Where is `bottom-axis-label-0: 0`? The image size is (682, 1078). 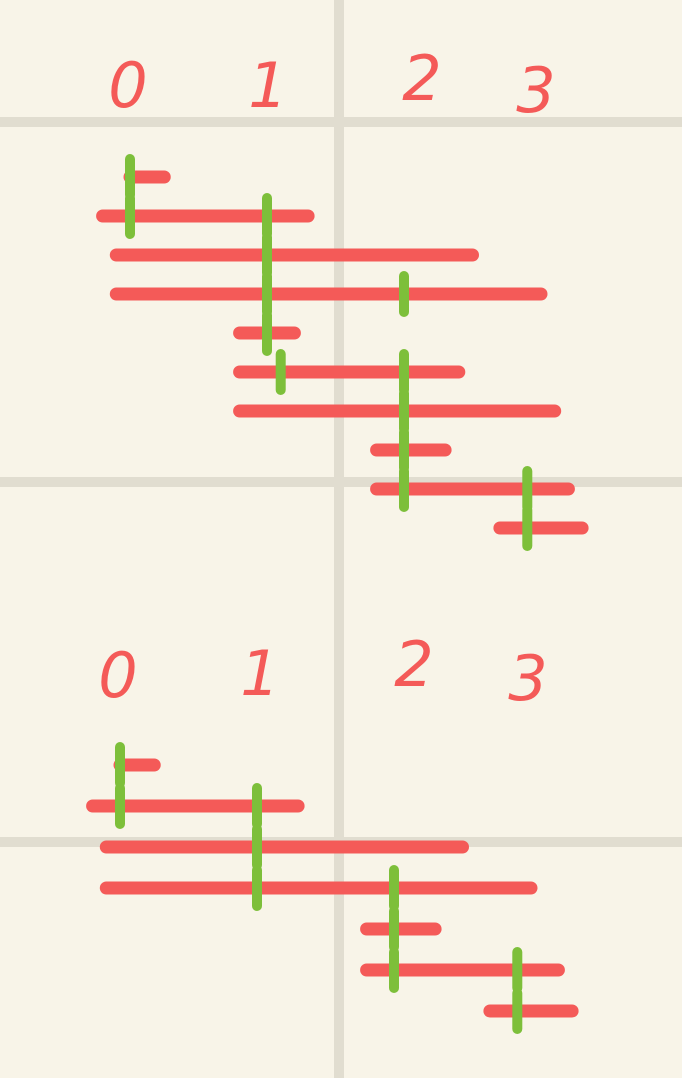
bottom-axis-label-0: 0 is located at coordinates (117, 675).